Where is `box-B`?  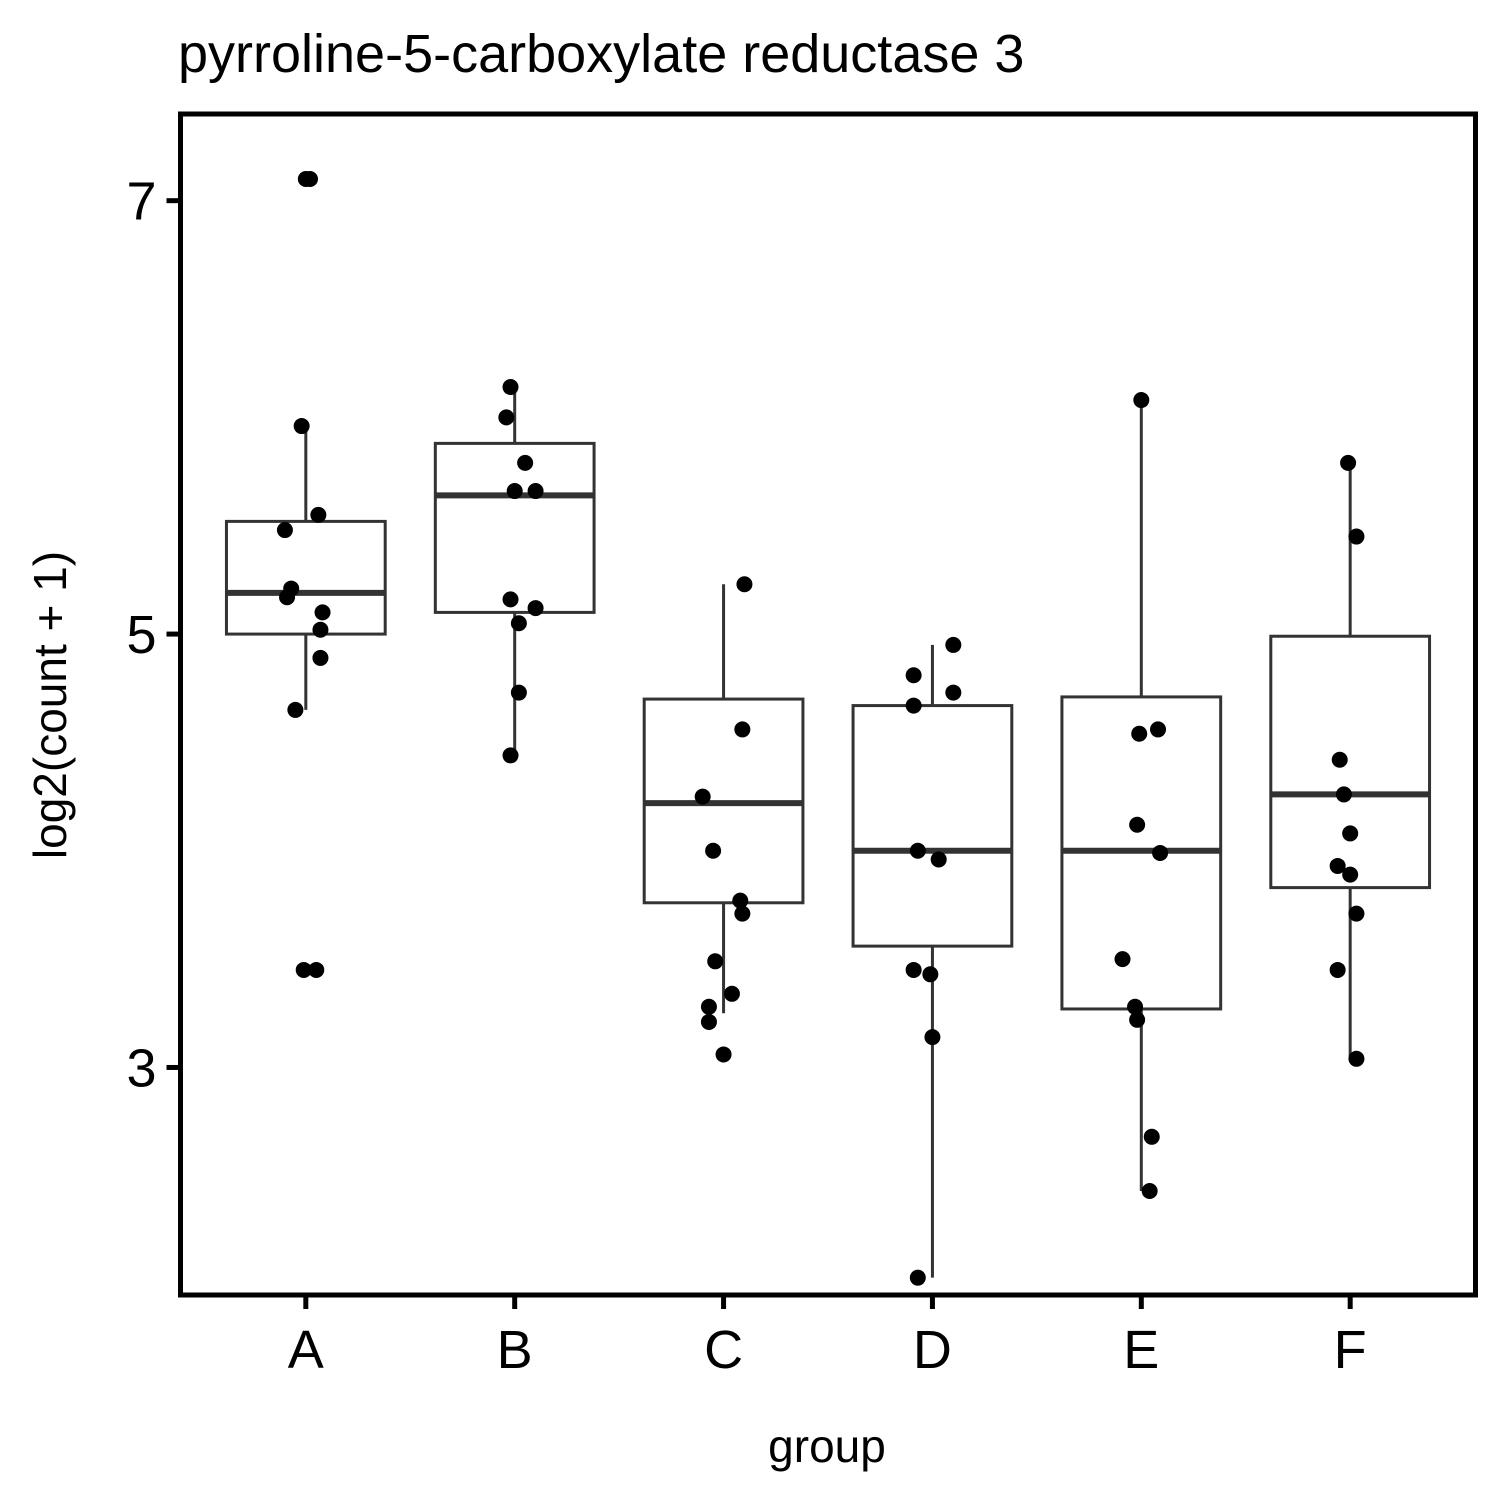
box-B is located at coordinates (514, 571).